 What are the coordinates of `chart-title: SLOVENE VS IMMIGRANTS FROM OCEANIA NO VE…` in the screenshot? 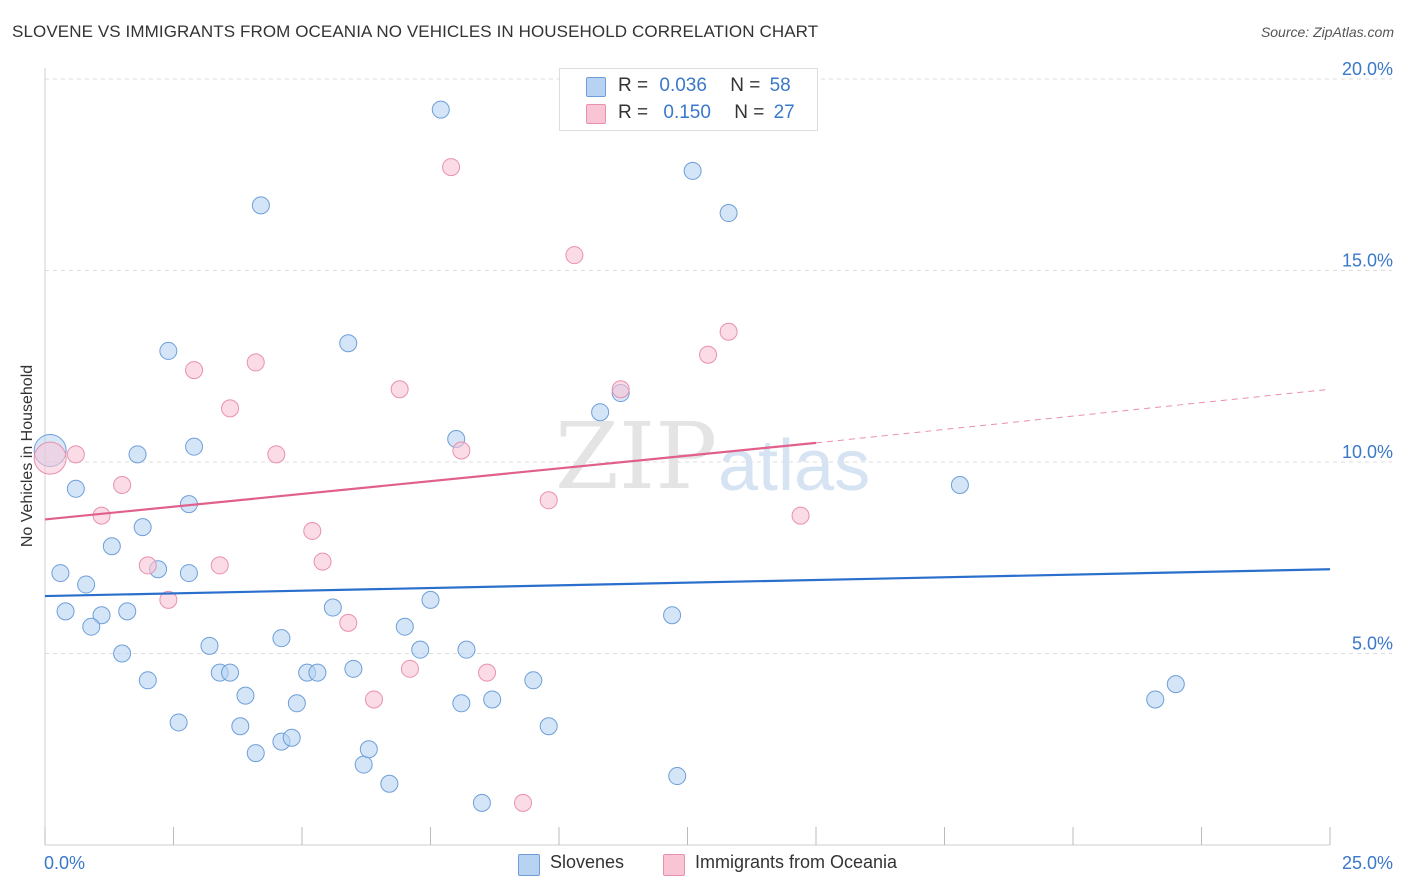 It's located at (415, 31).